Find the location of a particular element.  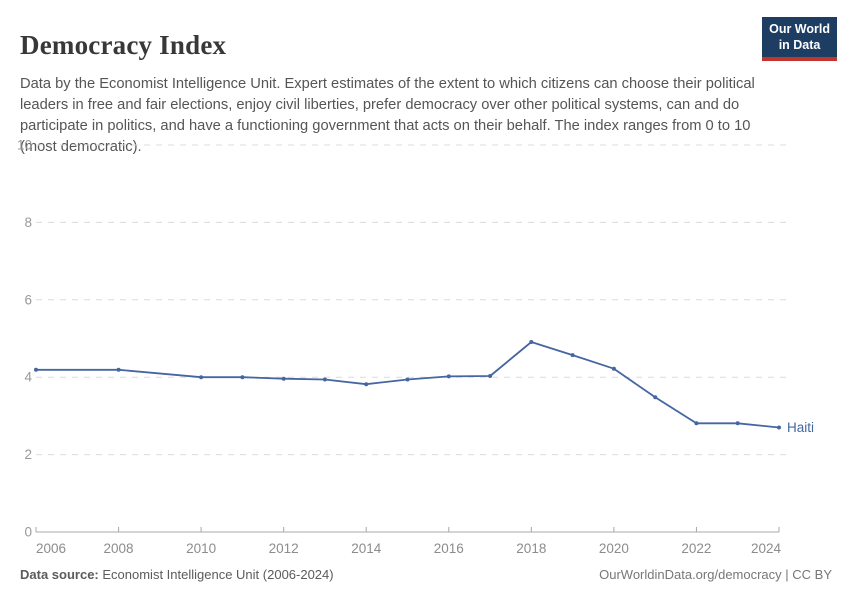

x-axis-label-2020: 2020 is located at coordinates (614, 548).